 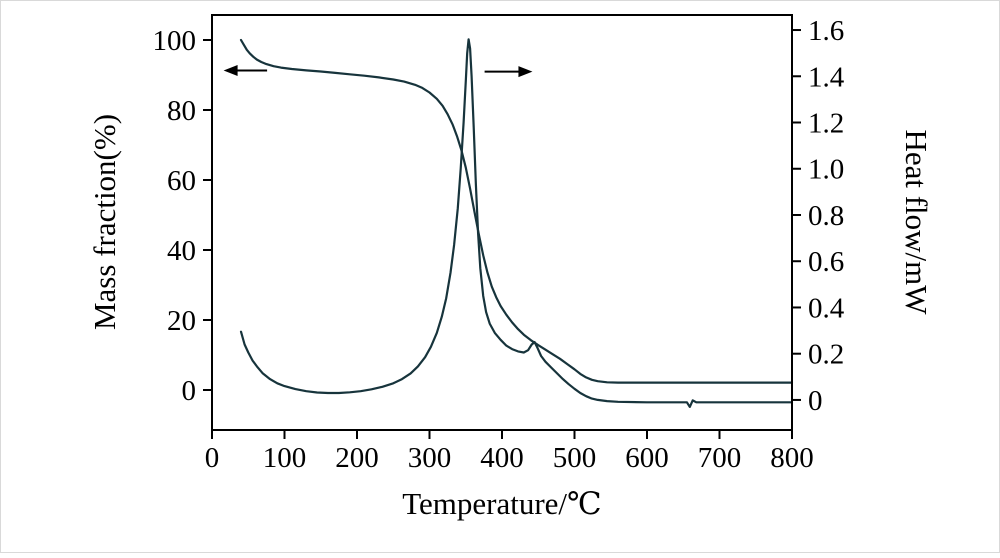 What do you see at coordinates (826, 216) in the screenshot?
I see `right-y-tick-label: 0.8` at bounding box center [826, 216].